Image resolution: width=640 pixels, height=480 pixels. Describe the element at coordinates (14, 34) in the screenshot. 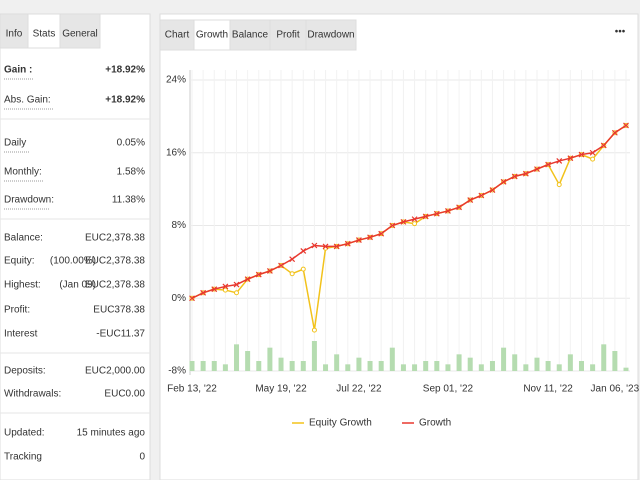

I see `tab-label: Info` at that location.